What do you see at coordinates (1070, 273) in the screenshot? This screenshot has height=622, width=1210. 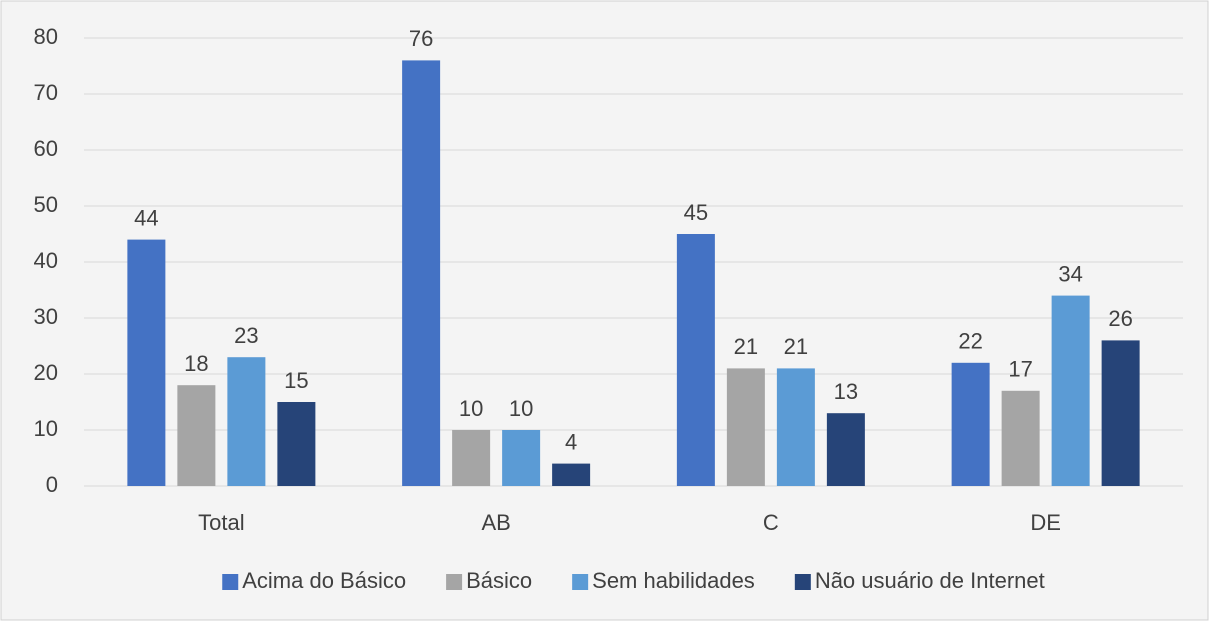 I see `value-label: 34` at bounding box center [1070, 273].